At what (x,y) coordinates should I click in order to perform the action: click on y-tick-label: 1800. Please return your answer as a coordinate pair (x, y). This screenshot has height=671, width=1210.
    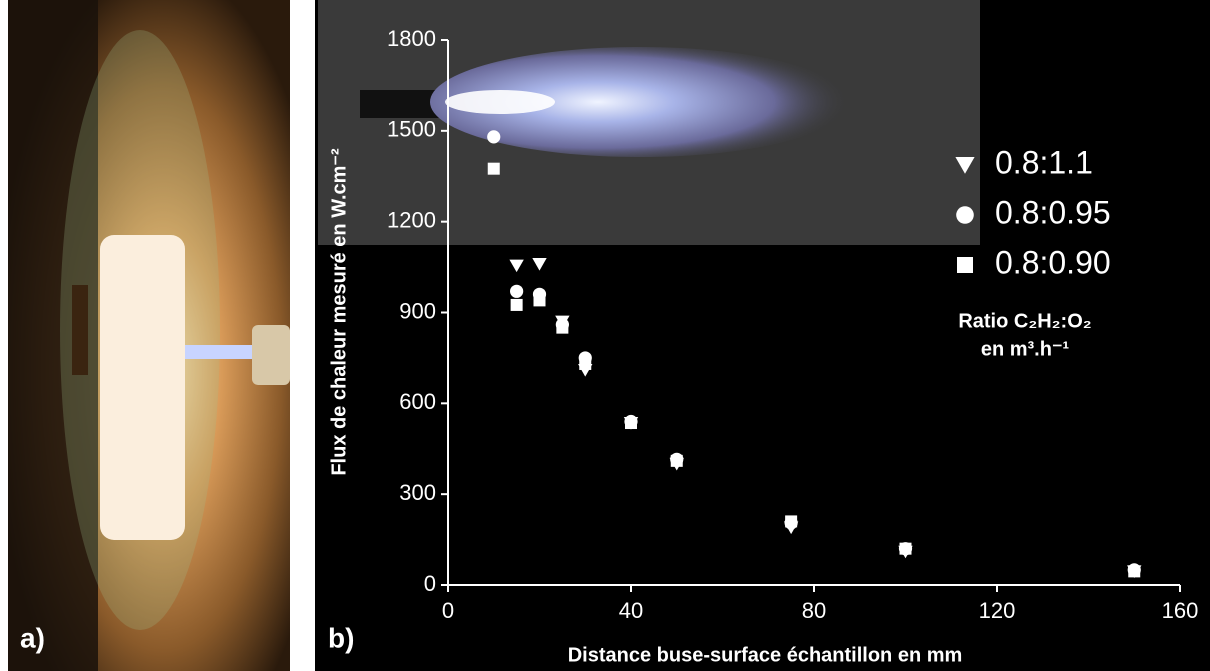
    Looking at the image, I should click on (411, 38).